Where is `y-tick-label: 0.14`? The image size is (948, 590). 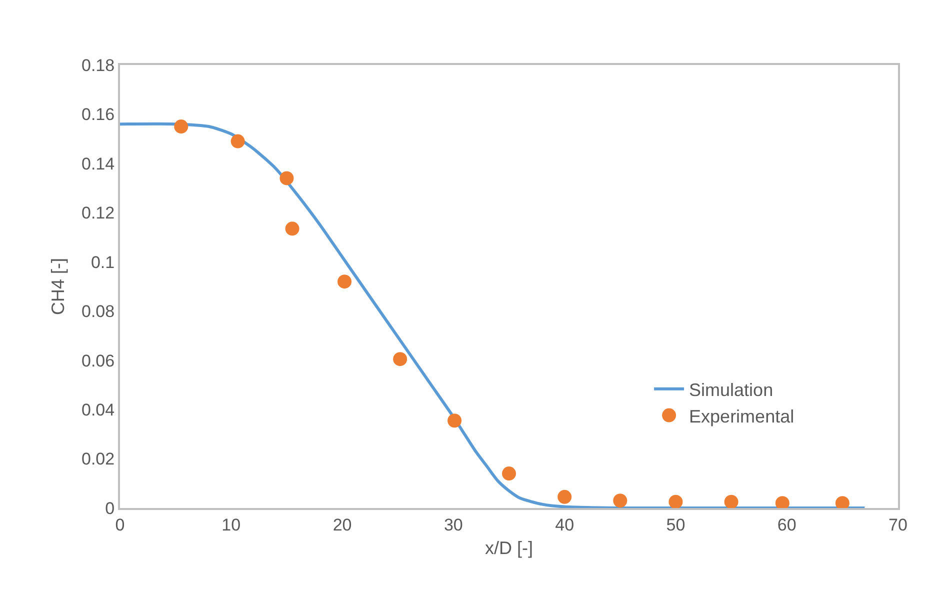 y-tick-label: 0.14 is located at coordinates (98, 164).